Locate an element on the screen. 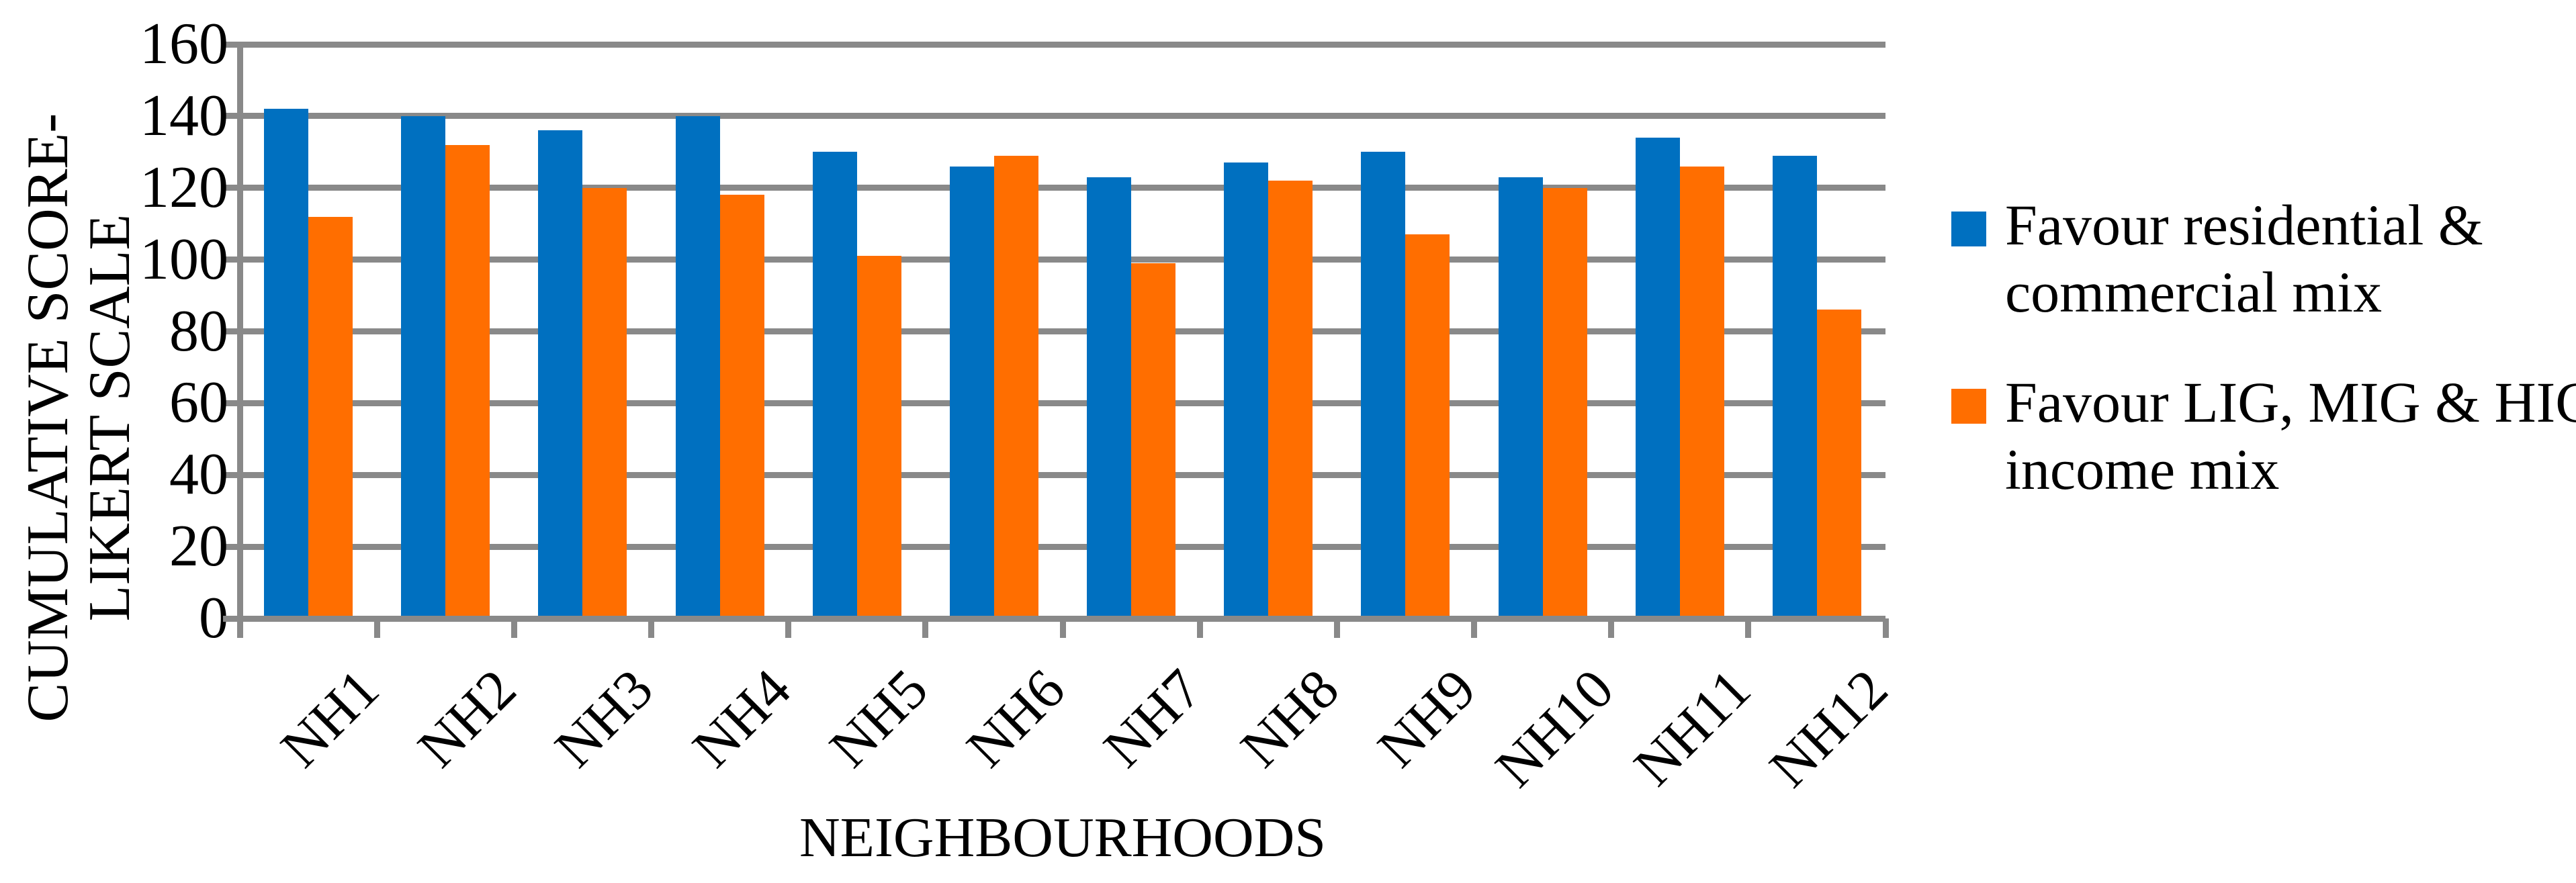  x-axis-title: NEIGHBOURHOODS is located at coordinates (1062, 837).